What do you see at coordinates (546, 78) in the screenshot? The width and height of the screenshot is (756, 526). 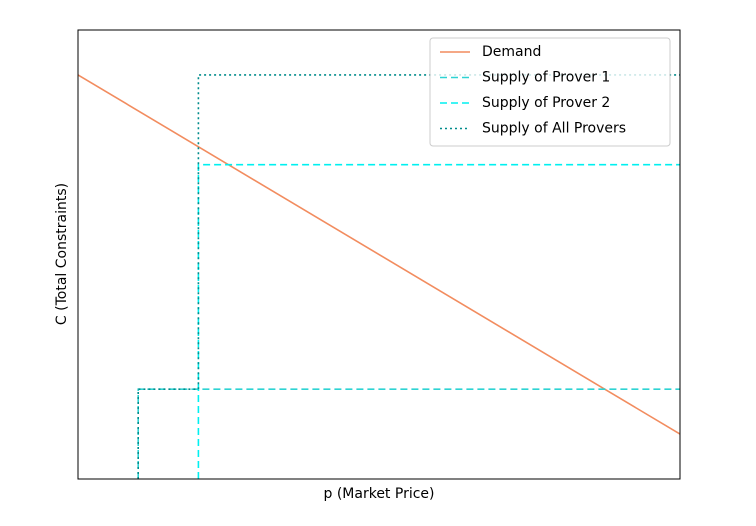 I see `legend-label: Supply of Prover 1` at bounding box center [546, 78].